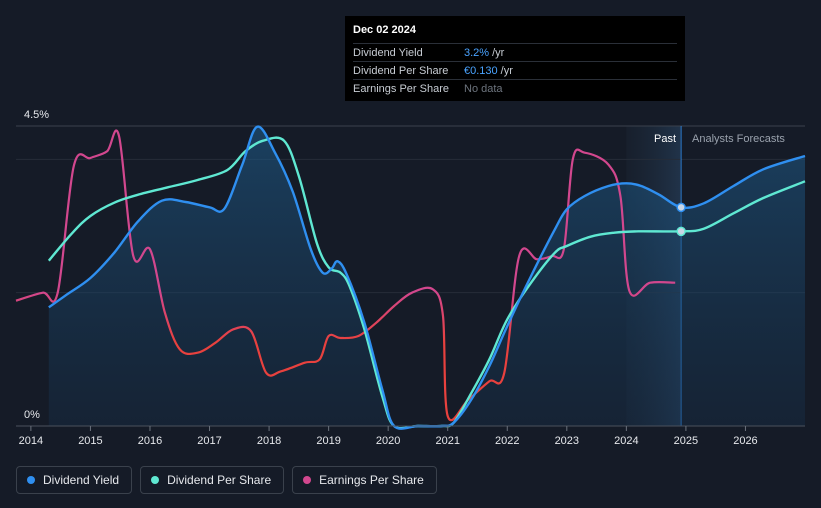 The height and width of the screenshot is (508, 821). Describe the element at coordinates (401, 70) in the screenshot. I see `tooltip-label: Dividend Per Share` at that location.